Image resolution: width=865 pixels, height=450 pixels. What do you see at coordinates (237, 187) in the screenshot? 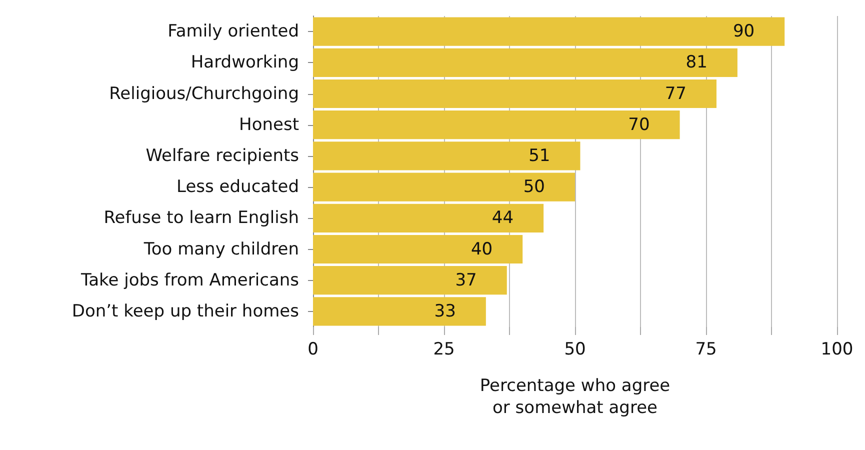
I see `y-tick-label: Less educated` at bounding box center [237, 187].